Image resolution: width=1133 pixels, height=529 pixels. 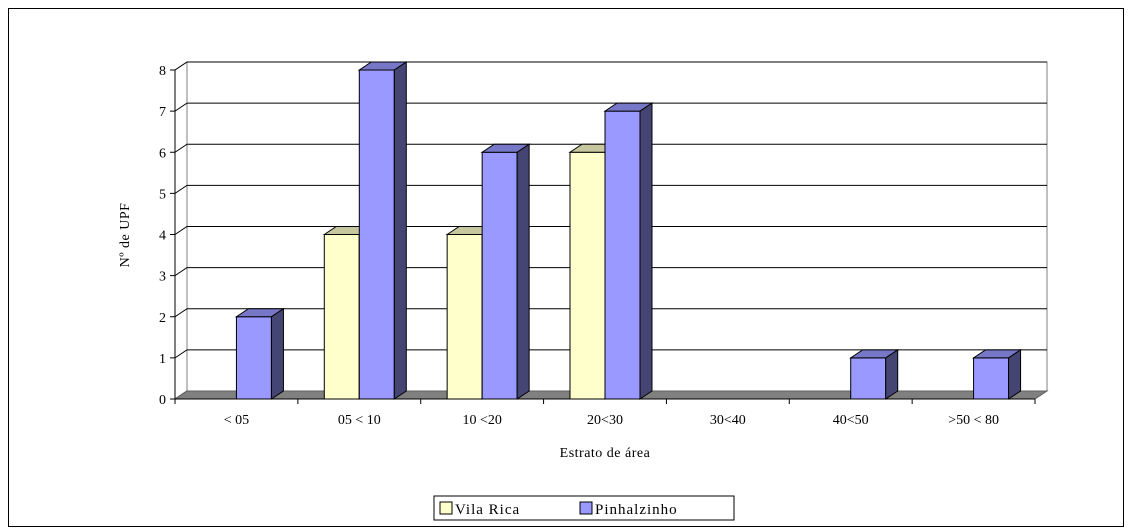 I want to click on legend-label-vila-rica: Vila Rica, so click(x=487, y=510).